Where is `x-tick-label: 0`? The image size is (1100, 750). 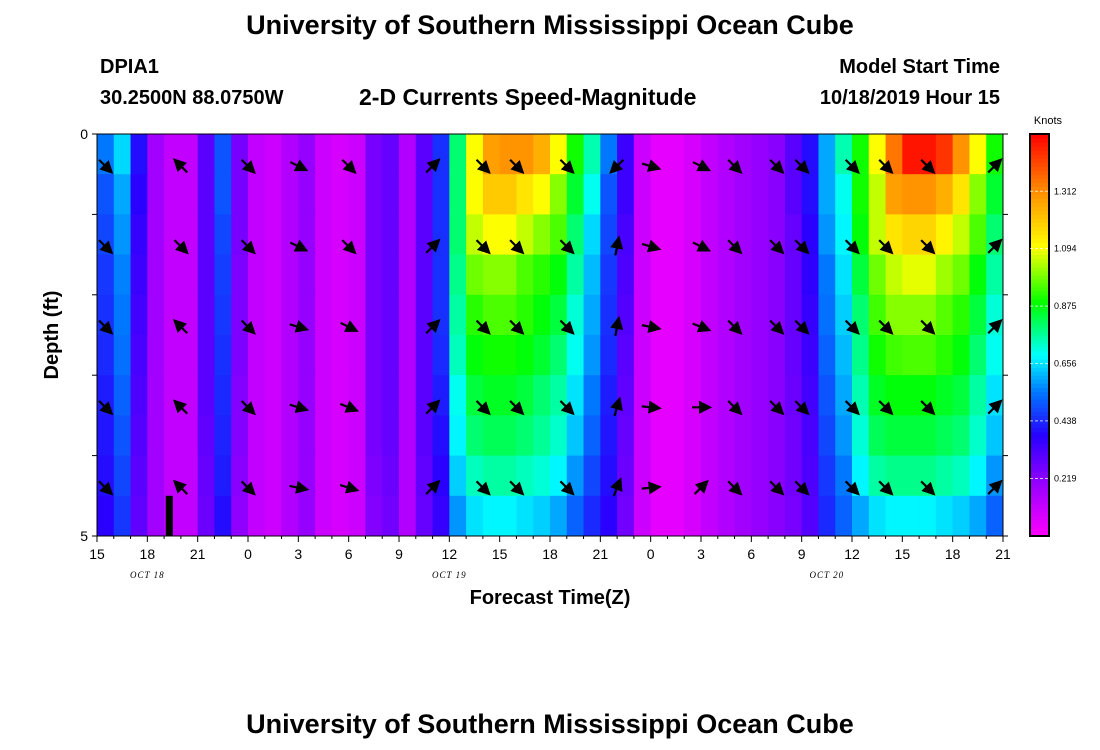
x-tick-label: 0 is located at coordinates (248, 554).